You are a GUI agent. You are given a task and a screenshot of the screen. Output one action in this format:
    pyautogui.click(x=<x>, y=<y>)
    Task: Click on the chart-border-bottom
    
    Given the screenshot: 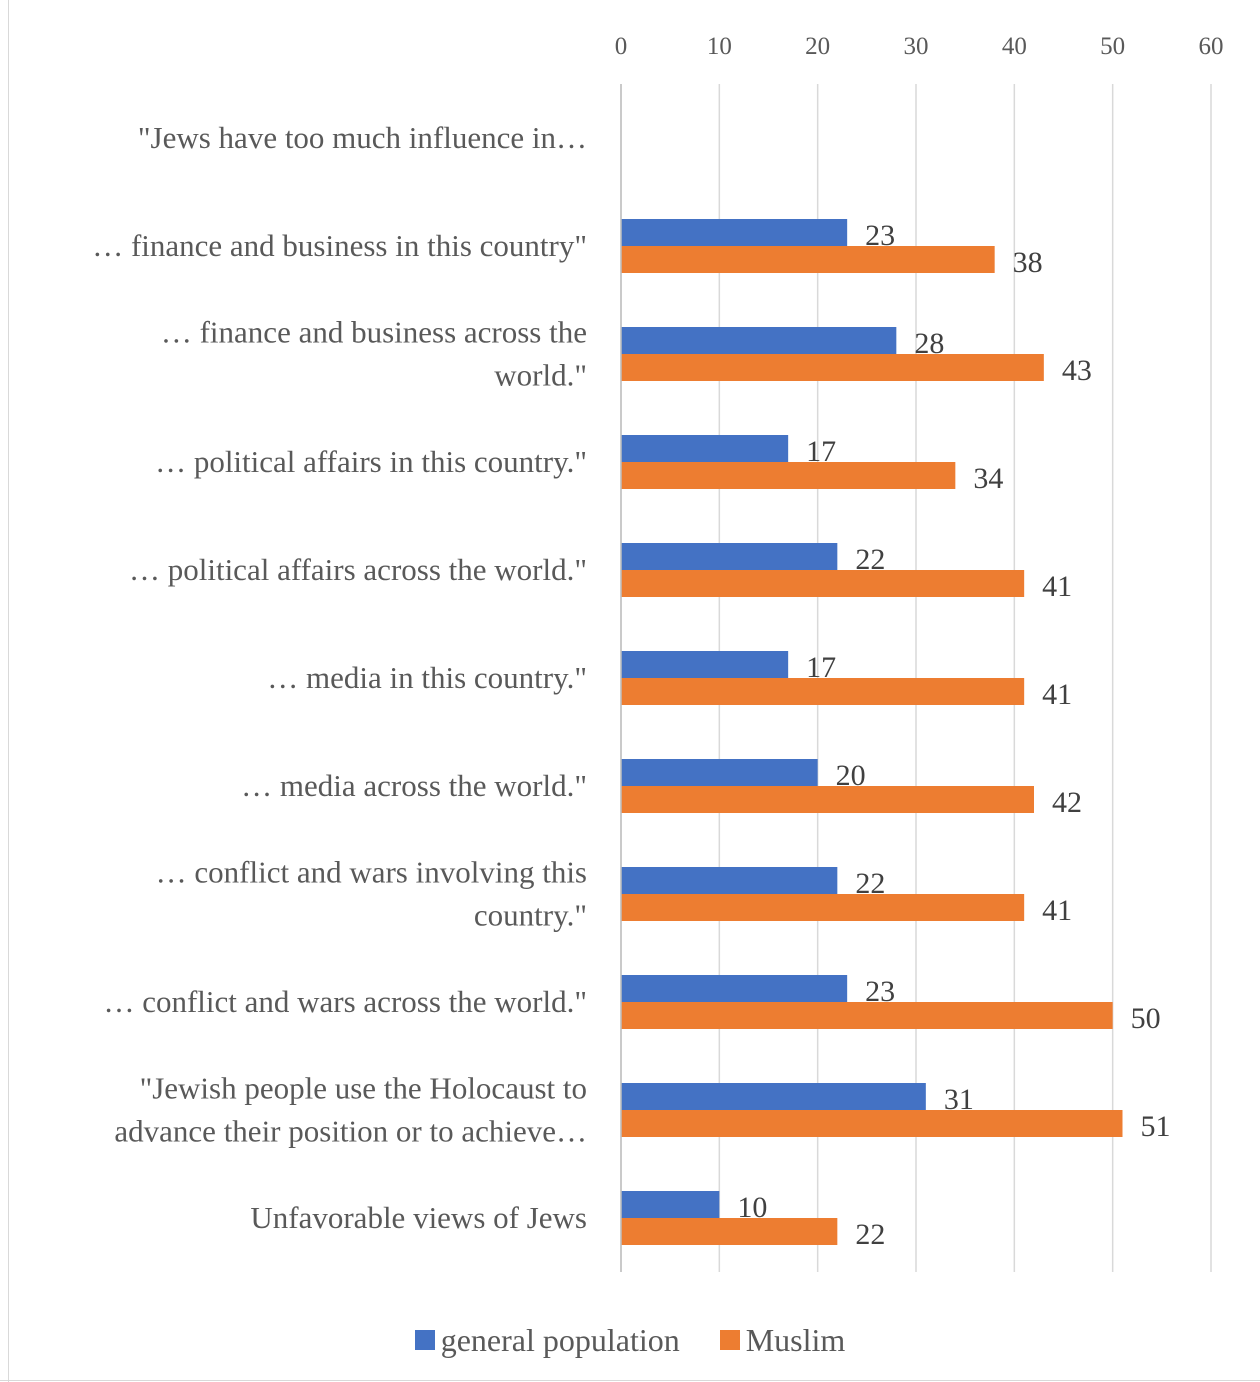 What is the action you would take?
    pyautogui.click(x=630, y=1380)
    